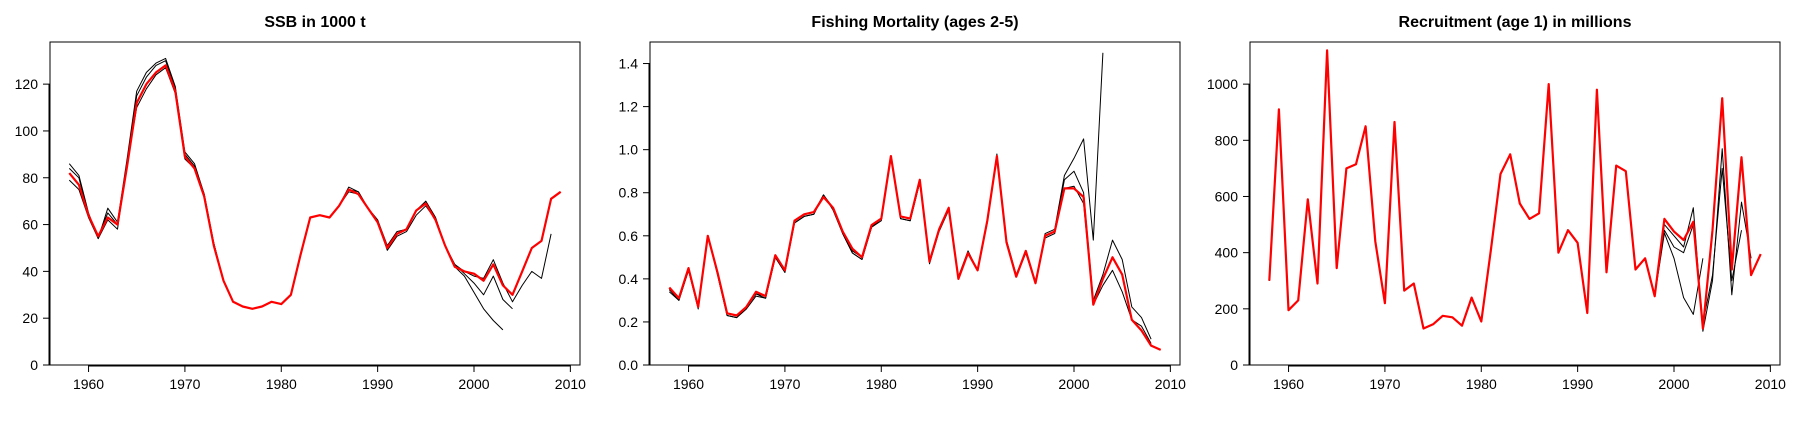 The image size is (1800, 440). Describe the element at coordinates (1228, 224) in the screenshot. I see `recruitment-y-axis: 0 200 400 600 800 1000` at that location.